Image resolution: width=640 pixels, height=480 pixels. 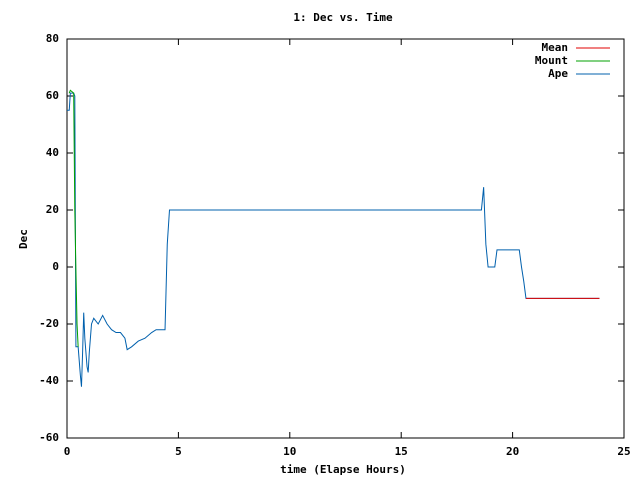 What do you see at coordinates (551, 60) in the screenshot?
I see `legend-label: Mount` at bounding box center [551, 60].